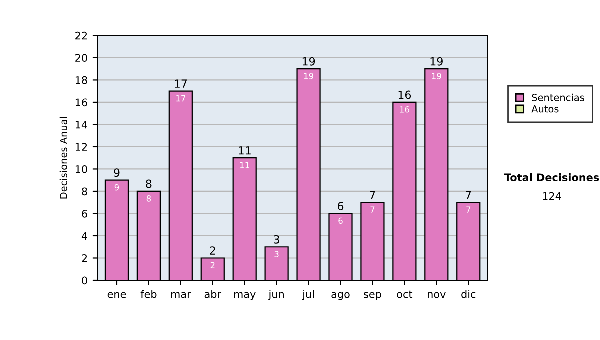  Describe the element at coordinates (82, 147) in the screenshot. I see `y-tick-label: 12` at that location.